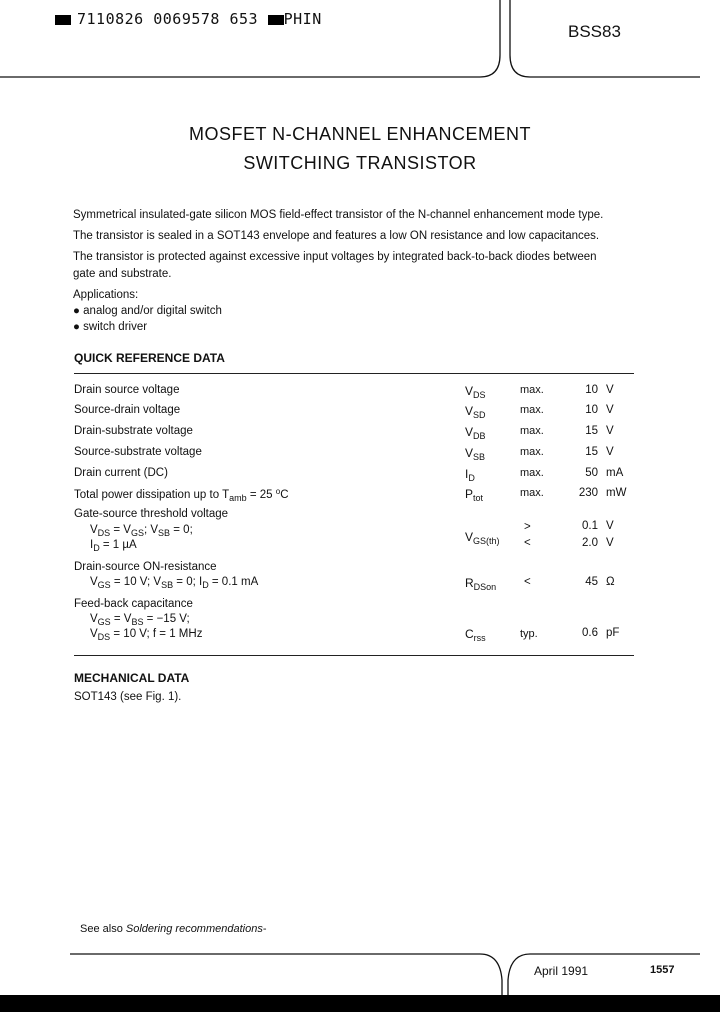 This screenshot has height=1012, width=720. What do you see at coordinates (121, 473) in the screenshot?
I see `parameter-label: Drain current (DC)` at bounding box center [121, 473].